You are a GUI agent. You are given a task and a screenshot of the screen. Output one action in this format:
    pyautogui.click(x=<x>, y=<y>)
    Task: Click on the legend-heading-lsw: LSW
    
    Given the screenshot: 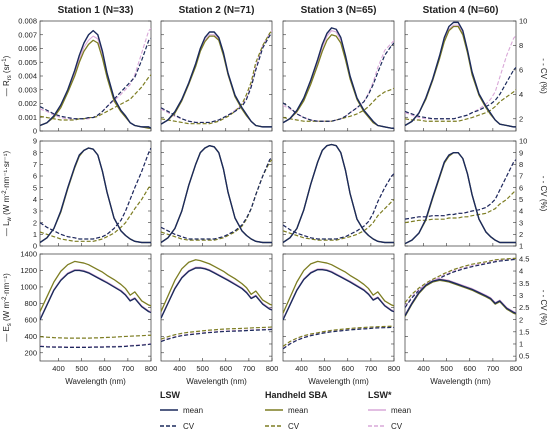 What is the action you would take?
    pyautogui.click(x=170, y=395)
    